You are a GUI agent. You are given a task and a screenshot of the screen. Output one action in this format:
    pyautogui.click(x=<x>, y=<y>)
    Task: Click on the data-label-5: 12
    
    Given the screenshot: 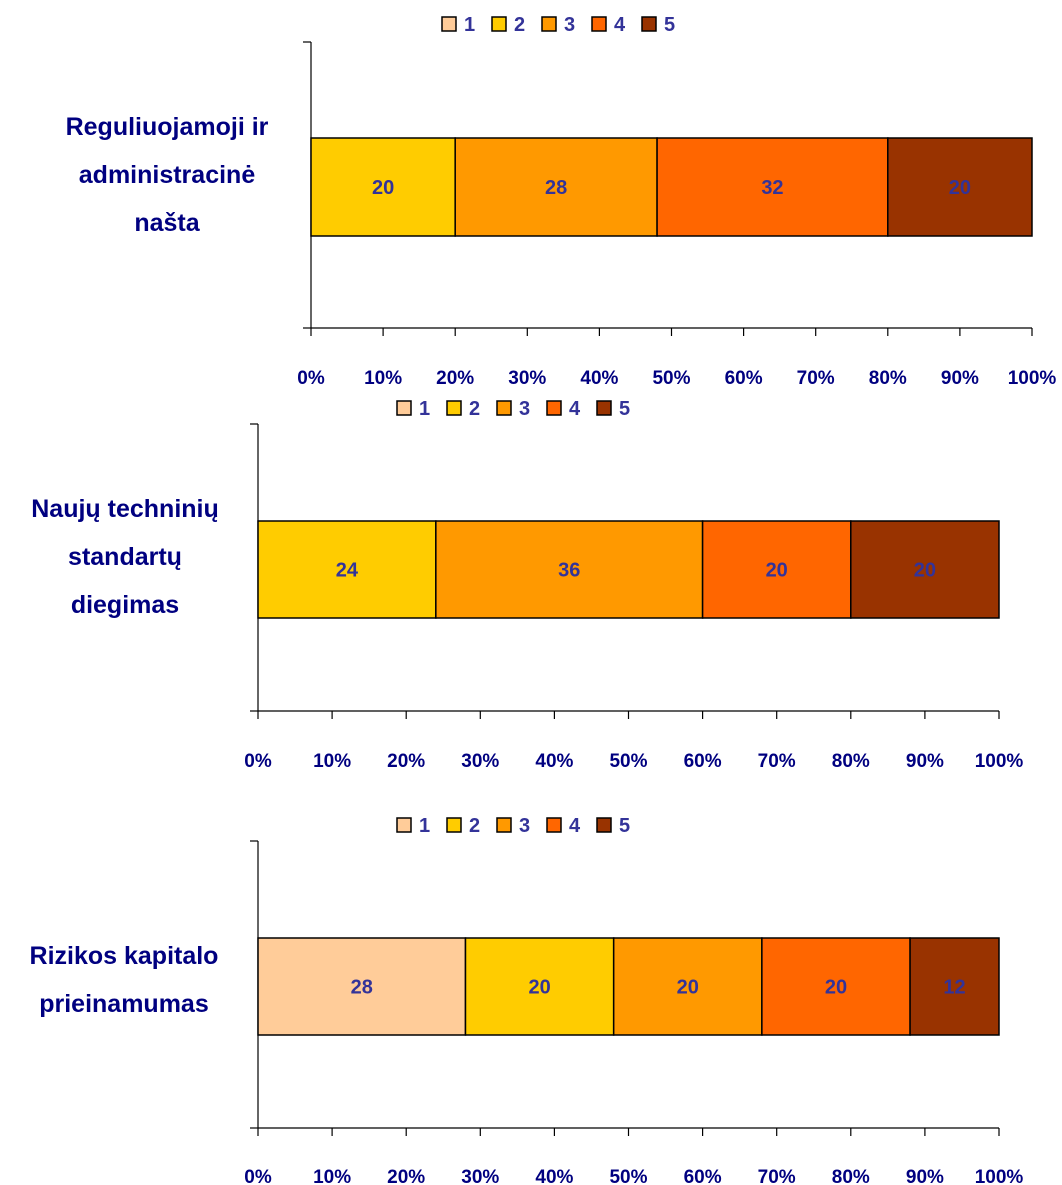 What is the action you would take?
    pyautogui.click(x=954, y=988)
    